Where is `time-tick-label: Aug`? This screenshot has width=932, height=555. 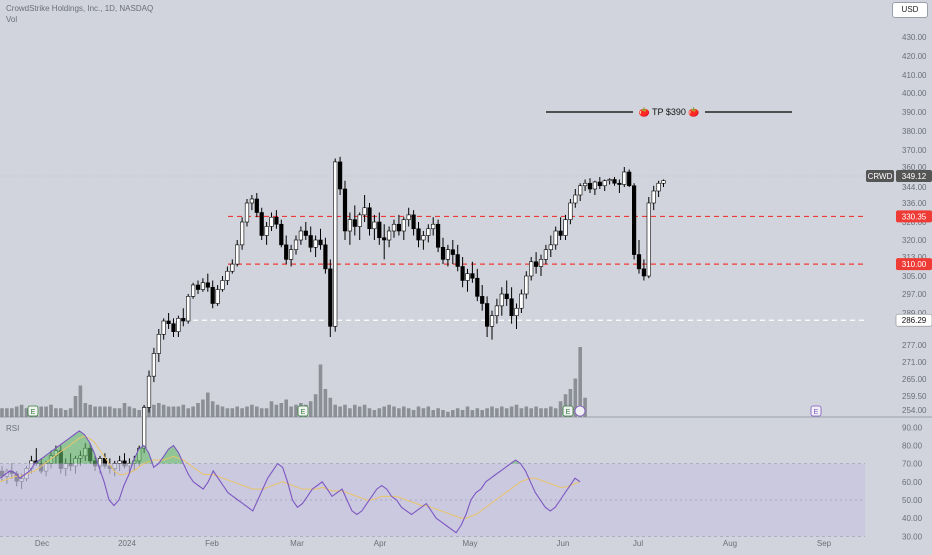 time-tick-label: Aug is located at coordinates (730, 543).